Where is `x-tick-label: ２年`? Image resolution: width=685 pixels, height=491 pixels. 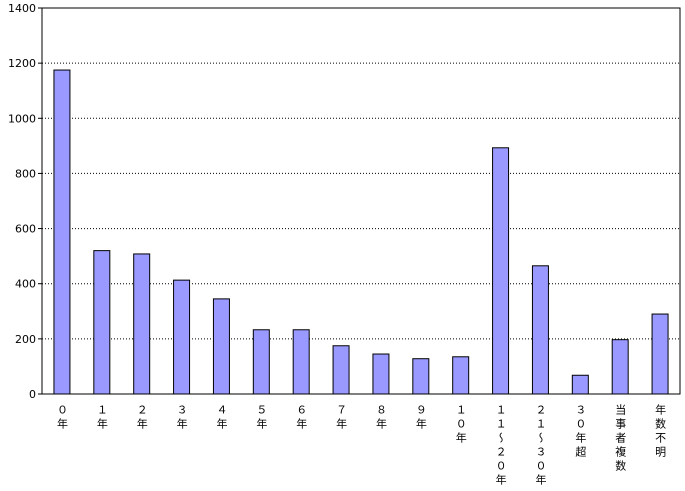
x-tick-label: ２年 is located at coordinates (141, 418).